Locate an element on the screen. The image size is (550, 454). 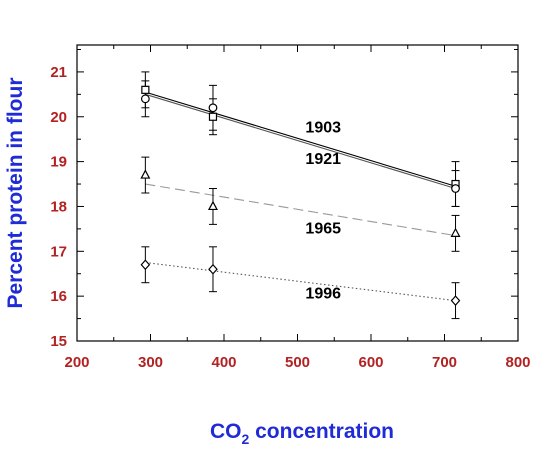
series-label-1965: 1965 is located at coordinates (323, 228).